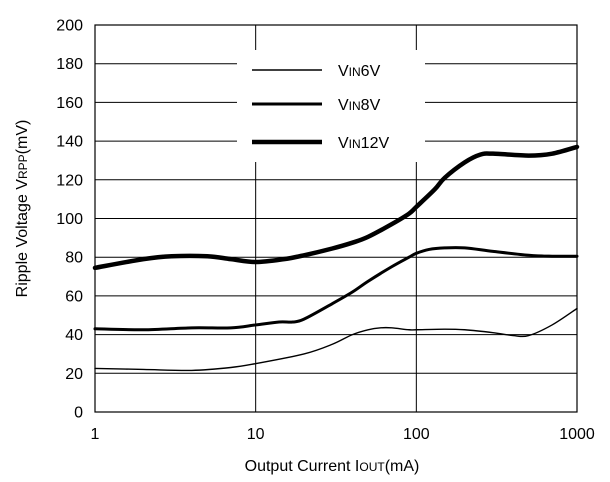 The image size is (610, 482). What do you see at coordinates (23, 166) in the screenshot?
I see `y-axis-label-sub: RPP` at bounding box center [23, 166].